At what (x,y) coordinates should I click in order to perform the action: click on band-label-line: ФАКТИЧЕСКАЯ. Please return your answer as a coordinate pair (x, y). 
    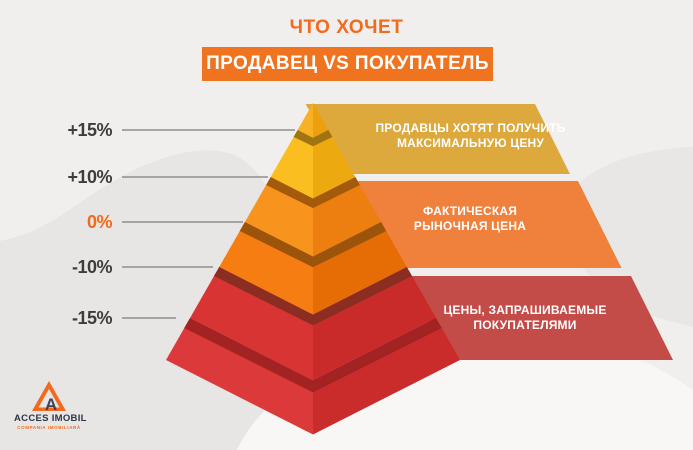
    Looking at the image, I should click on (470, 211).